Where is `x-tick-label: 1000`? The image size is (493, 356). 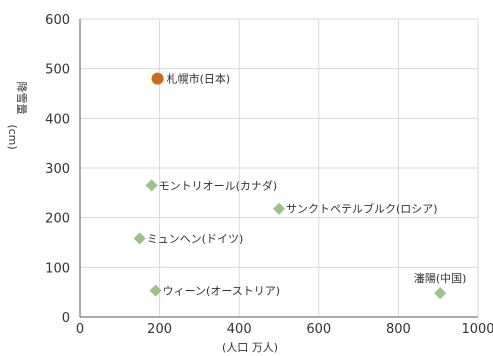
x-tick-label: 1000 is located at coordinates (477, 329).